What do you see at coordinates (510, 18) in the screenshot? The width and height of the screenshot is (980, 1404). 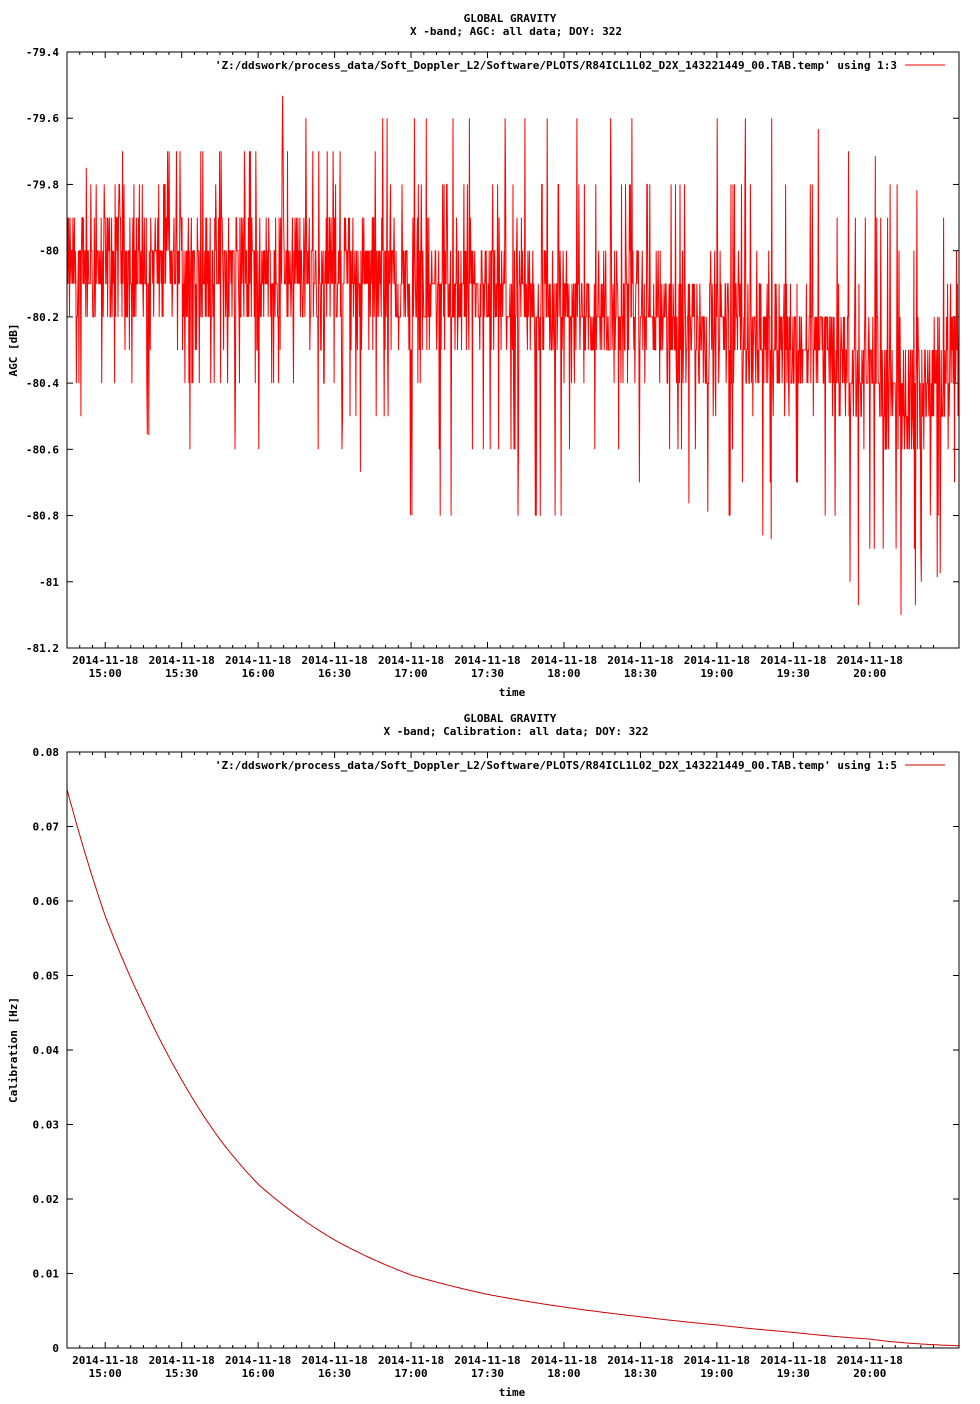 I see `agc-chart-title: GLOBAL GRAVITY` at bounding box center [510, 18].